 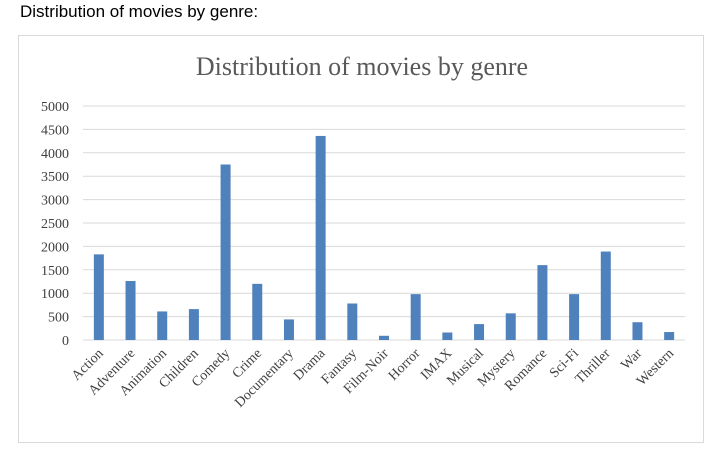 What do you see at coordinates (574, 317) in the screenshot?
I see `bar-sci-fi` at bounding box center [574, 317].